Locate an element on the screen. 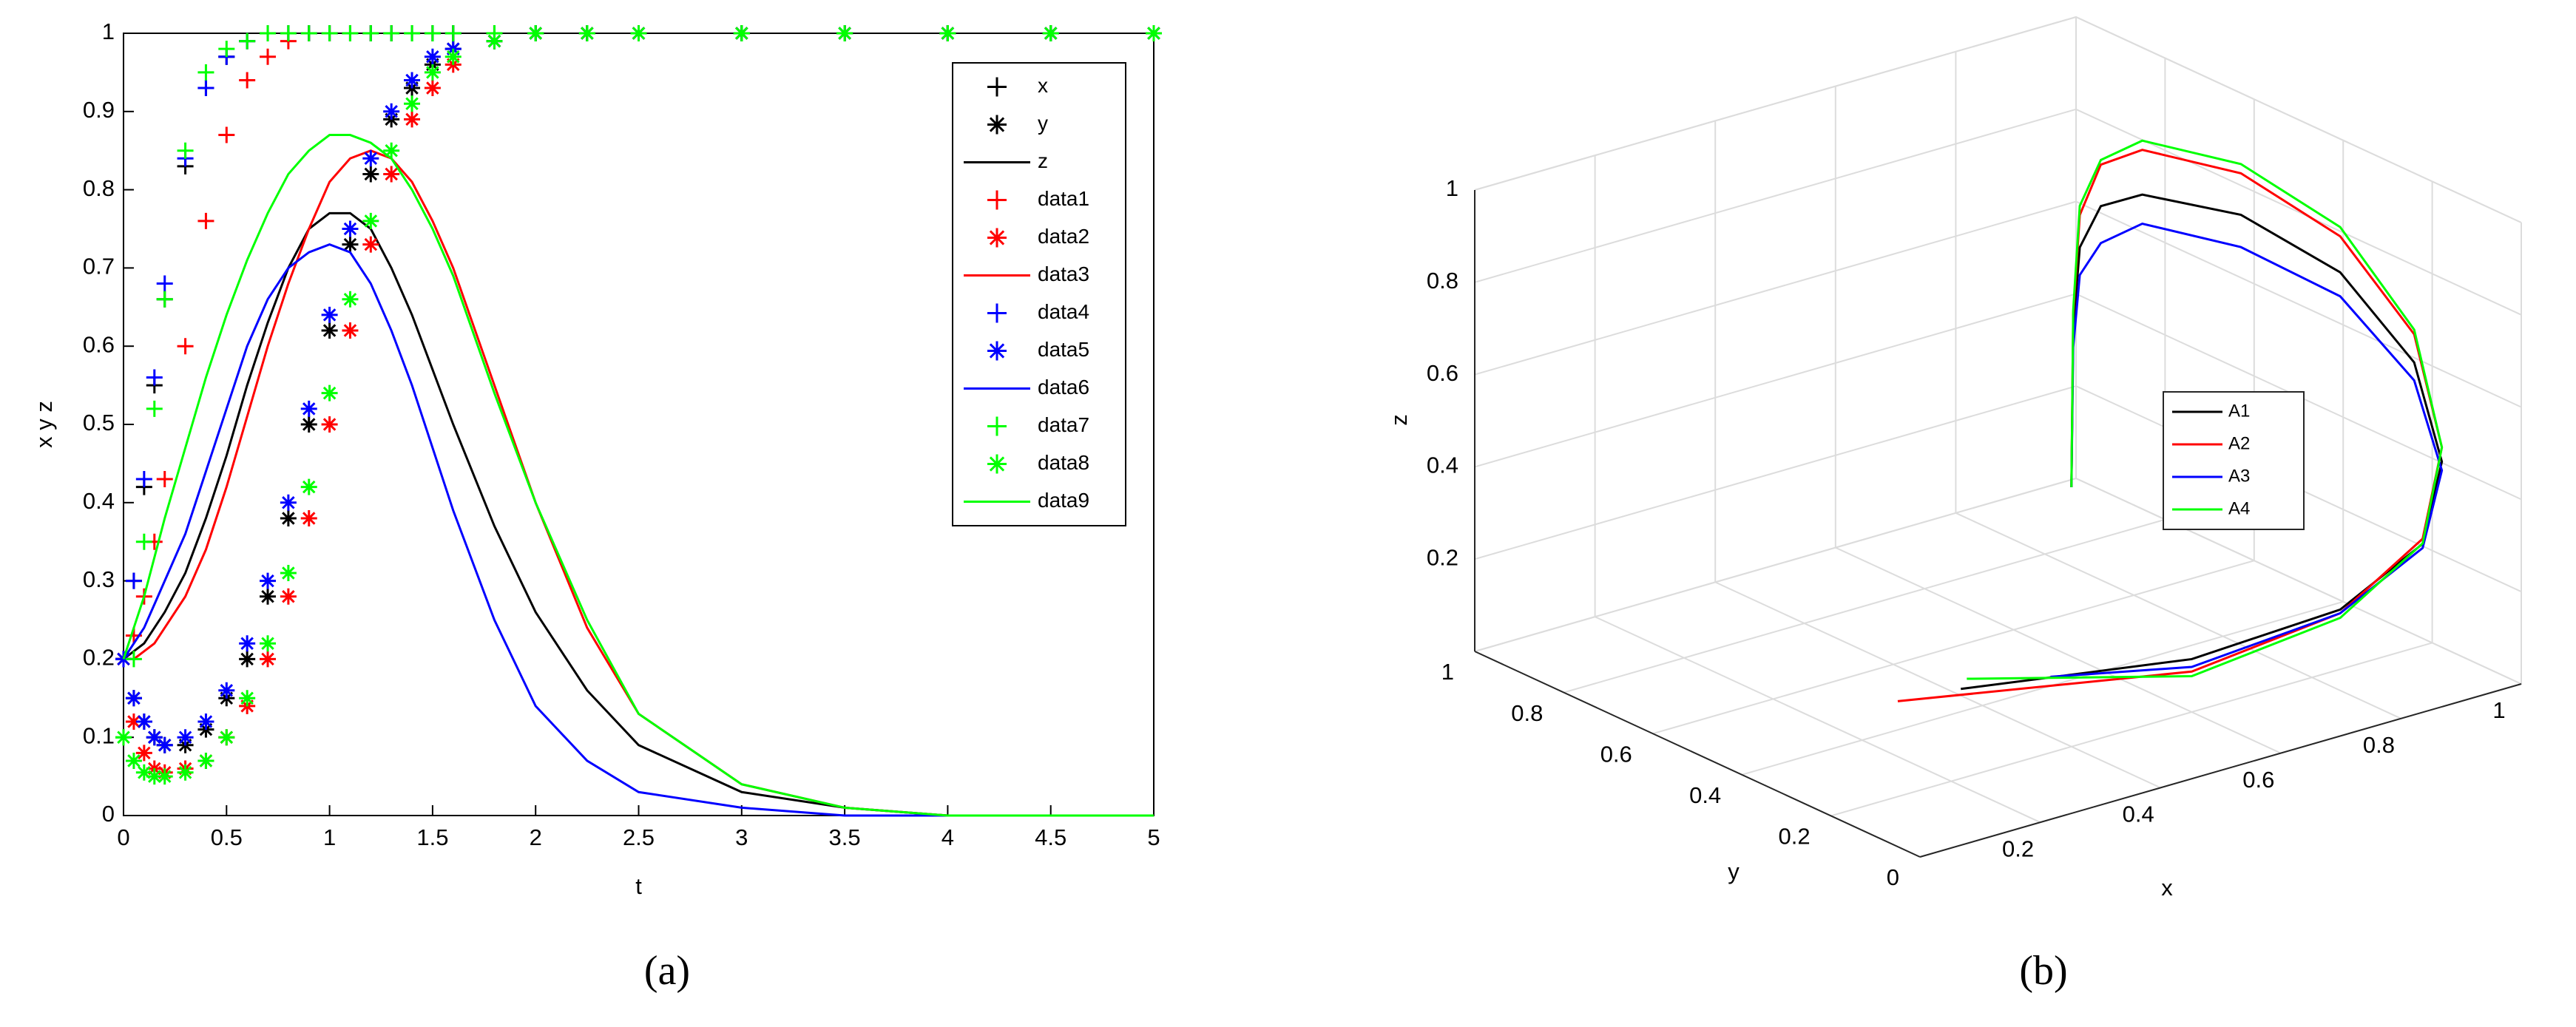  series-line is located at coordinates (2205, 409).